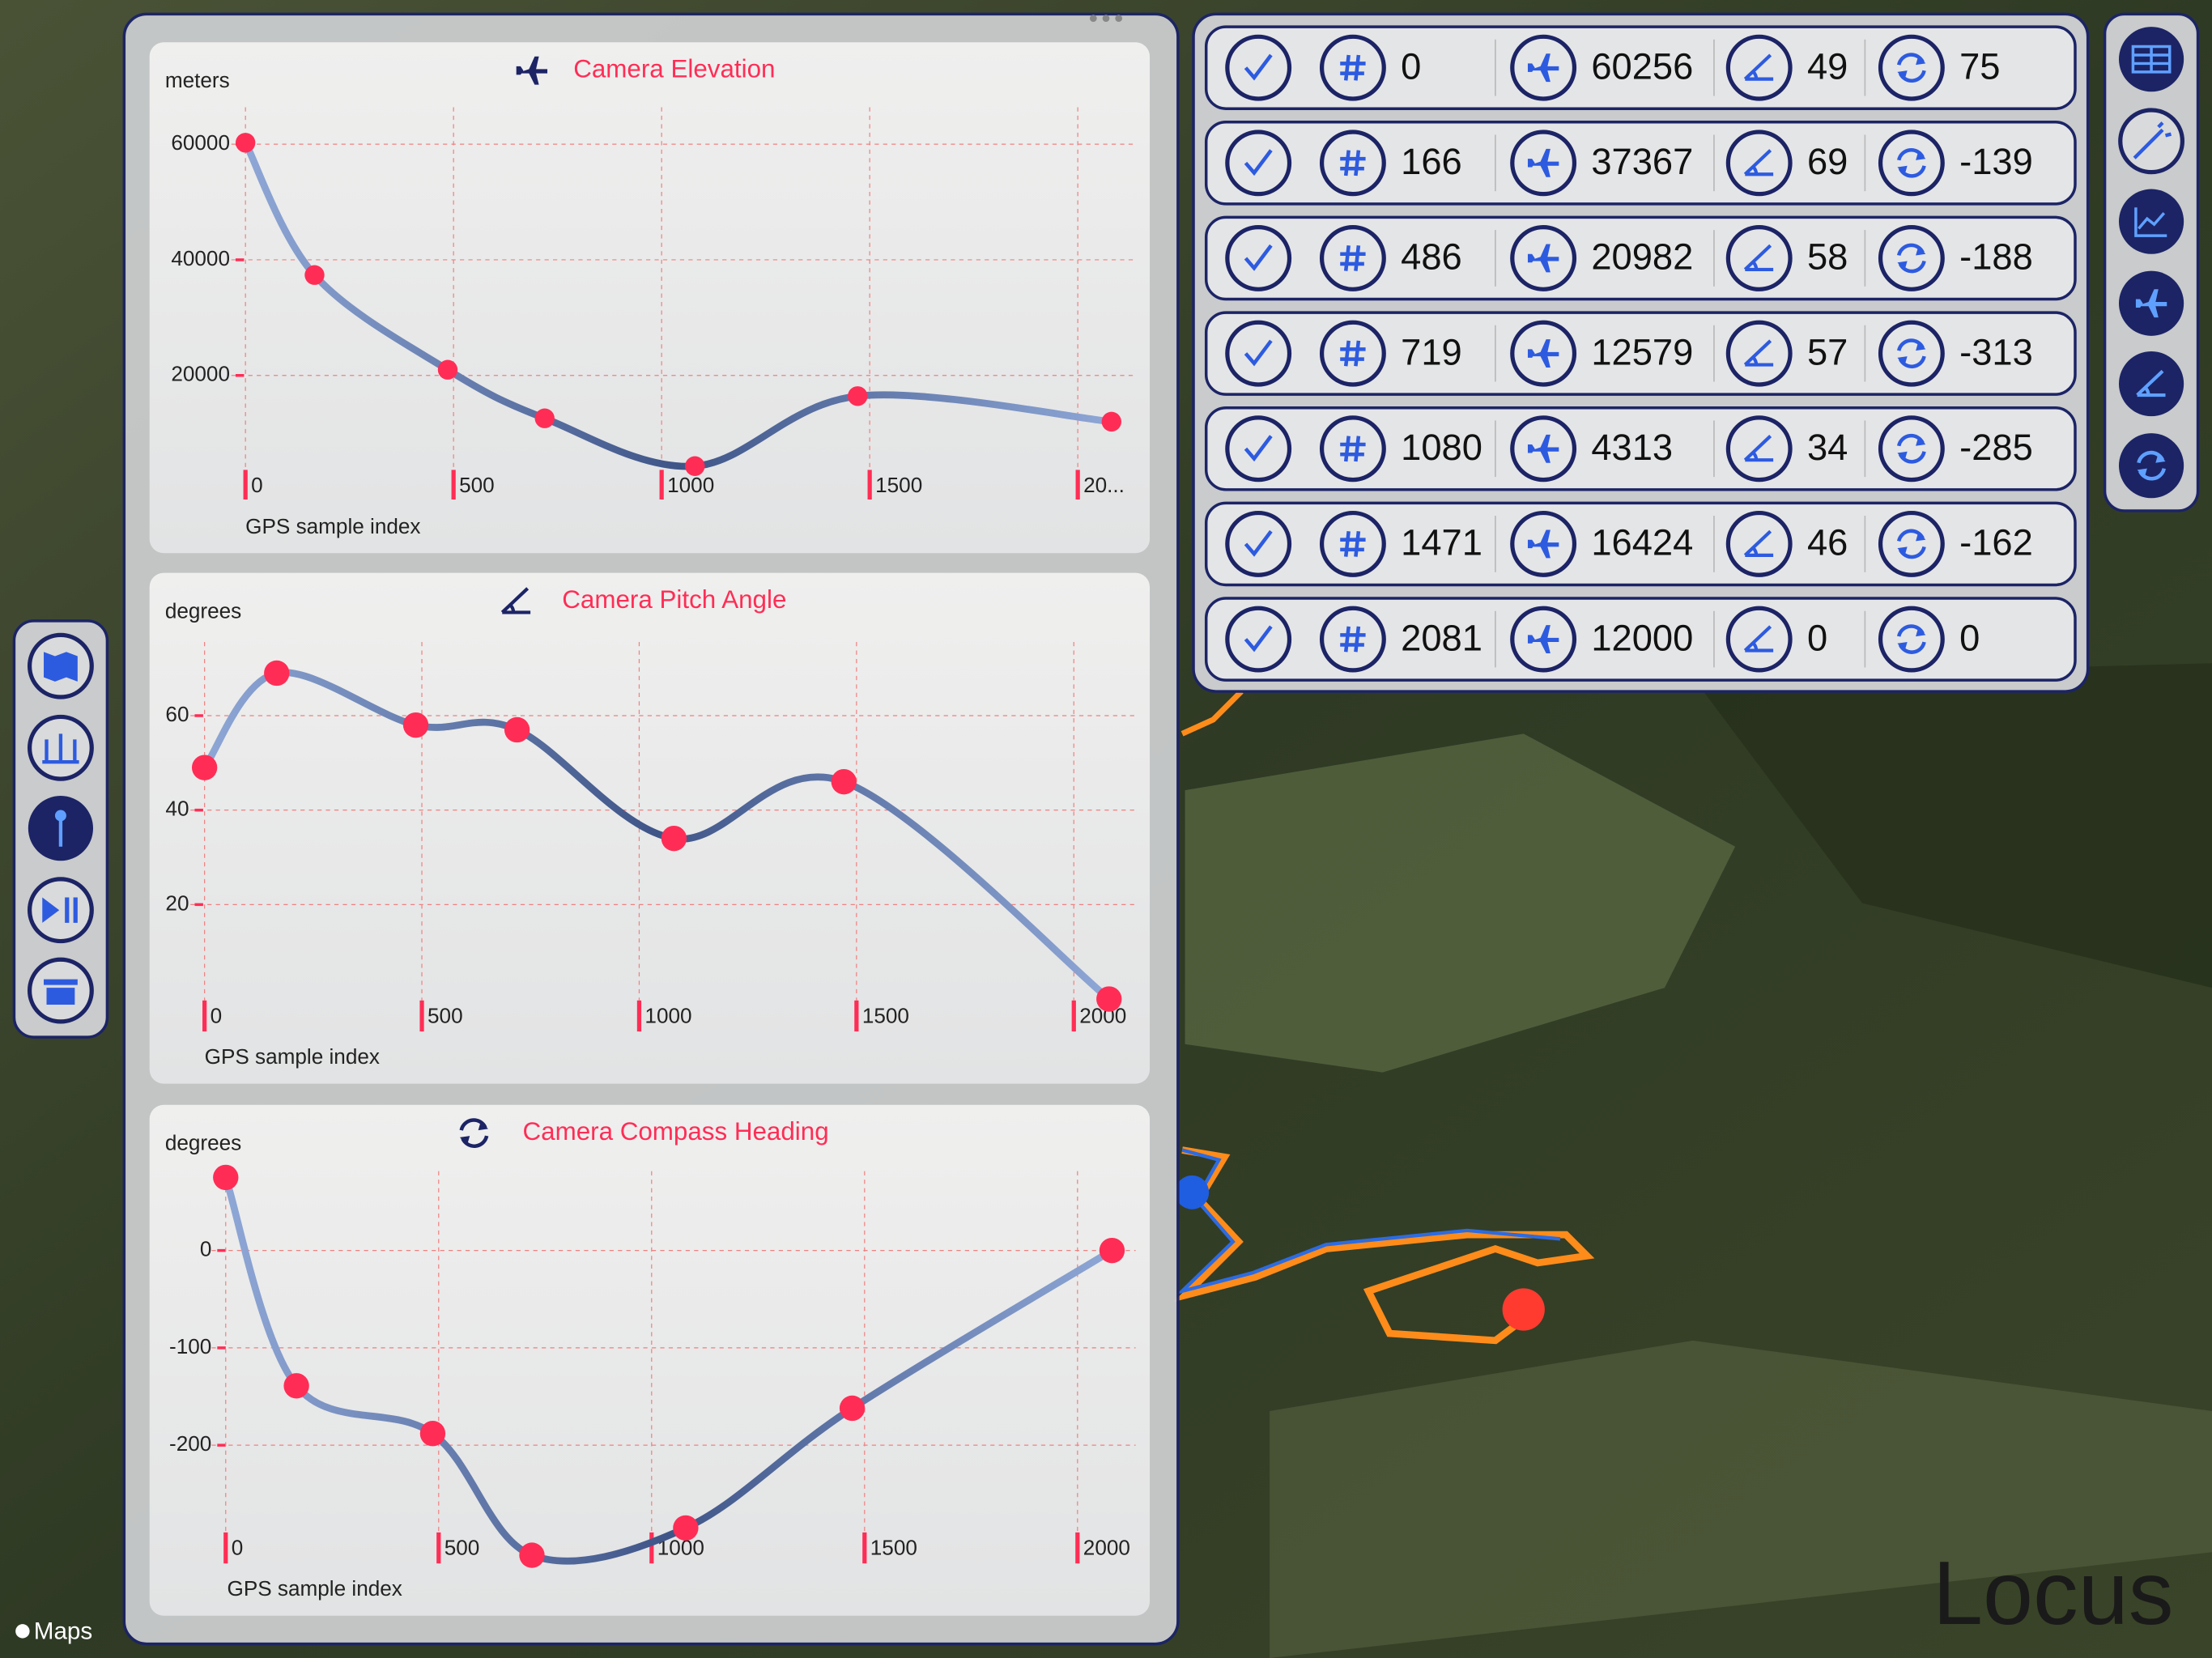 This screenshot has height=1658, width=2212. I want to click on chart-title: Camera Compass Heading, so click(676, 1131).